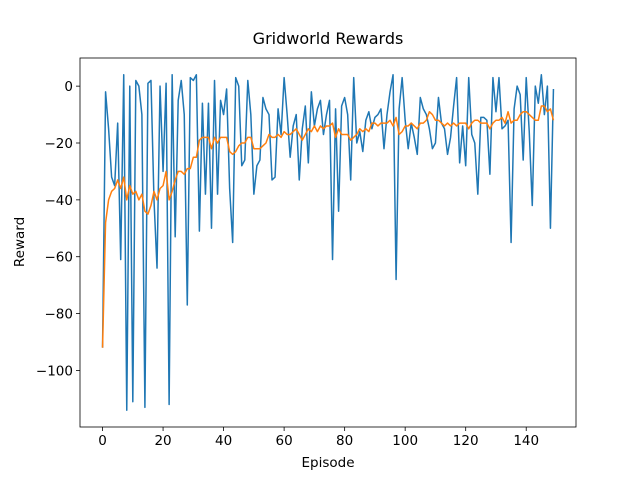 Image resolution: width=640 pixels, height=484 pixels. What do you see at coordinates (59, 144) in the screenshot?
I see `y-tick-label: −20` at bounding box center [59, 144].